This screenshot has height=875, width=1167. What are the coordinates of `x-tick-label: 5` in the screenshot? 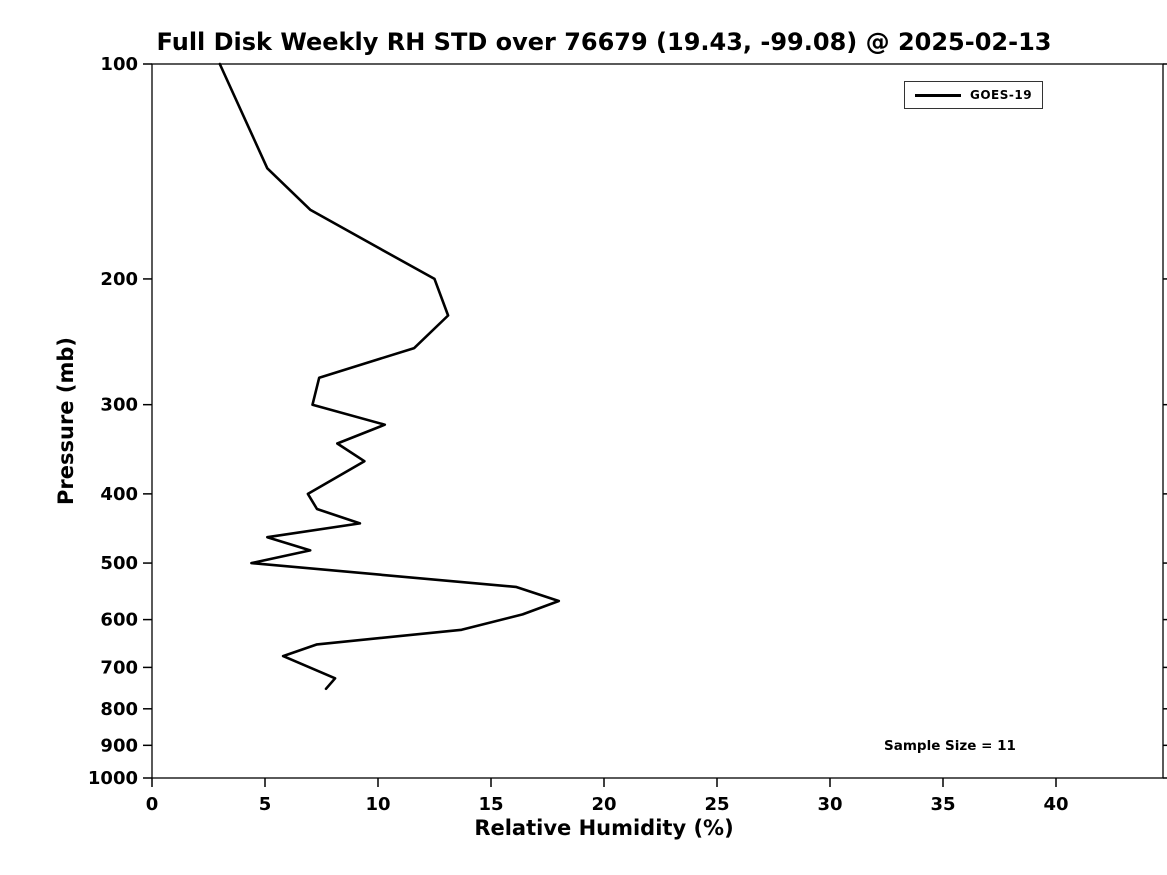 It's located at (265, 804).